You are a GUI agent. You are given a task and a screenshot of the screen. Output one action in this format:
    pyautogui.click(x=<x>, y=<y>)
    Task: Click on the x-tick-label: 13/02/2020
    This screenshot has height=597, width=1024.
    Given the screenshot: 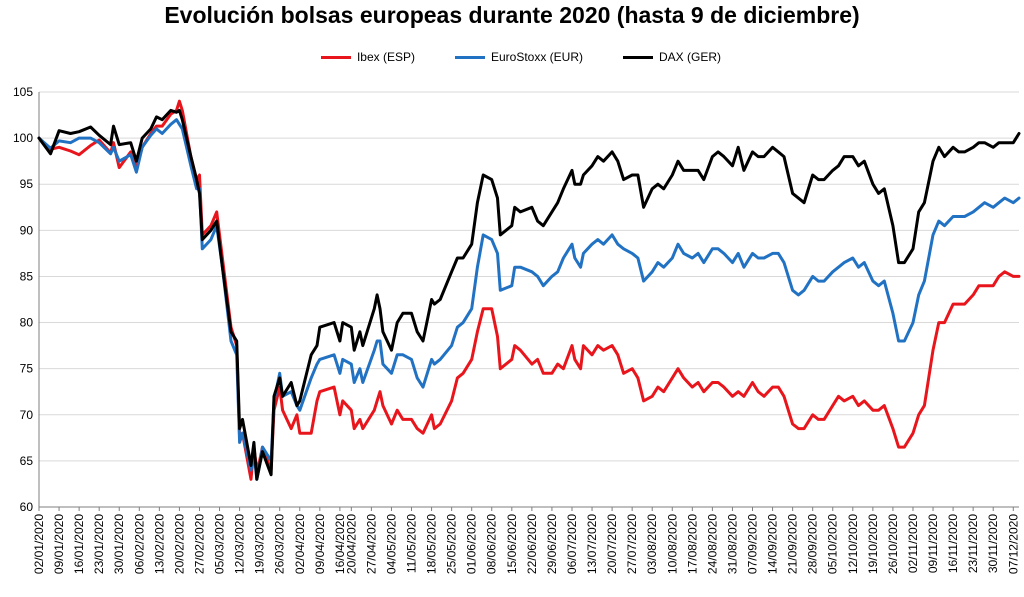 What is the action you would take?
    pyautogui.click(x=159, y=544)
    